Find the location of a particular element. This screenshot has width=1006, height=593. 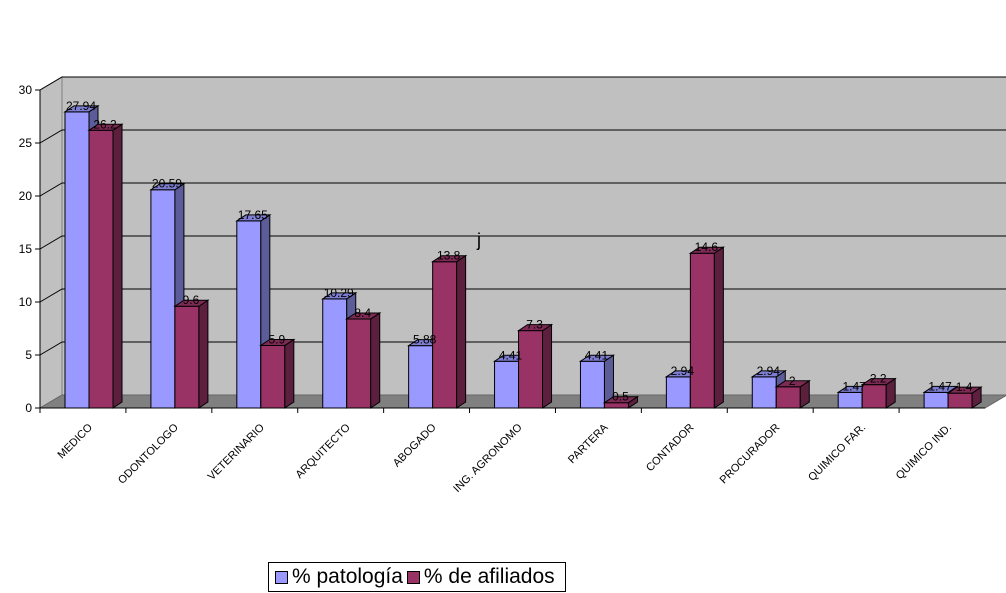

legend-item-afiliados: % de afiliados is located at coordinates (480, 577).